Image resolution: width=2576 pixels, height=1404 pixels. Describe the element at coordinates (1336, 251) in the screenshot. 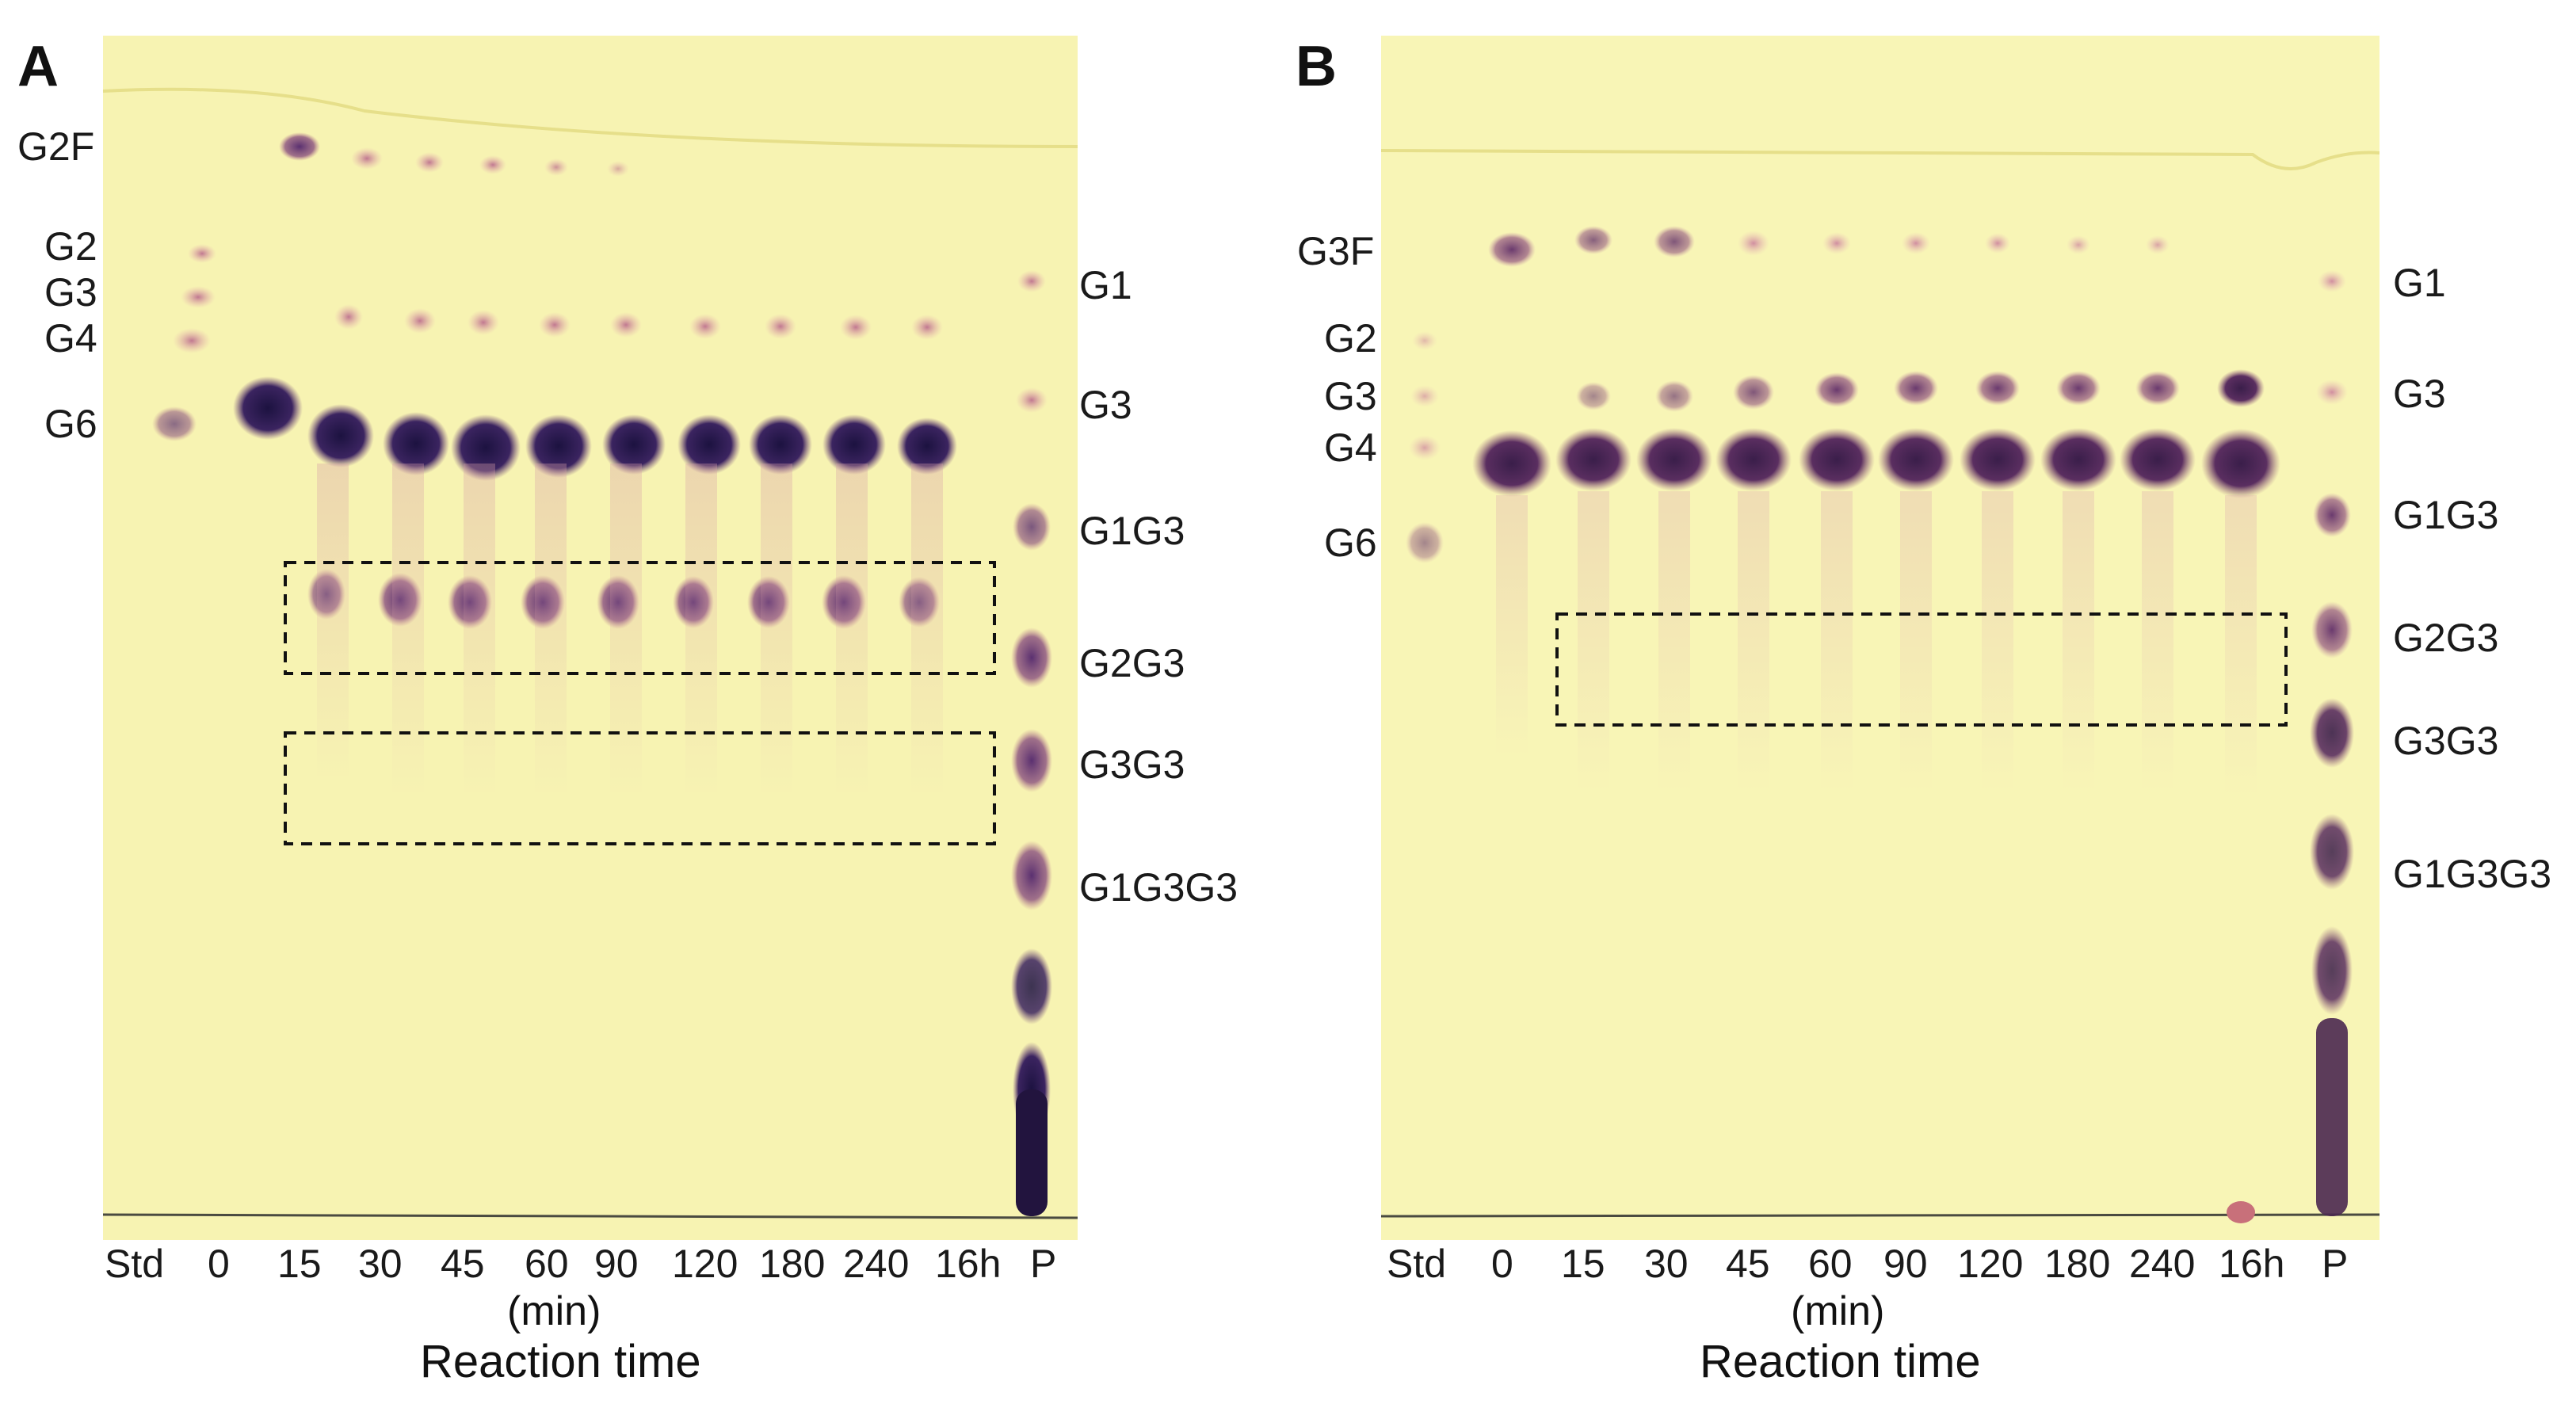

I see `left-label: G3F` at that location.